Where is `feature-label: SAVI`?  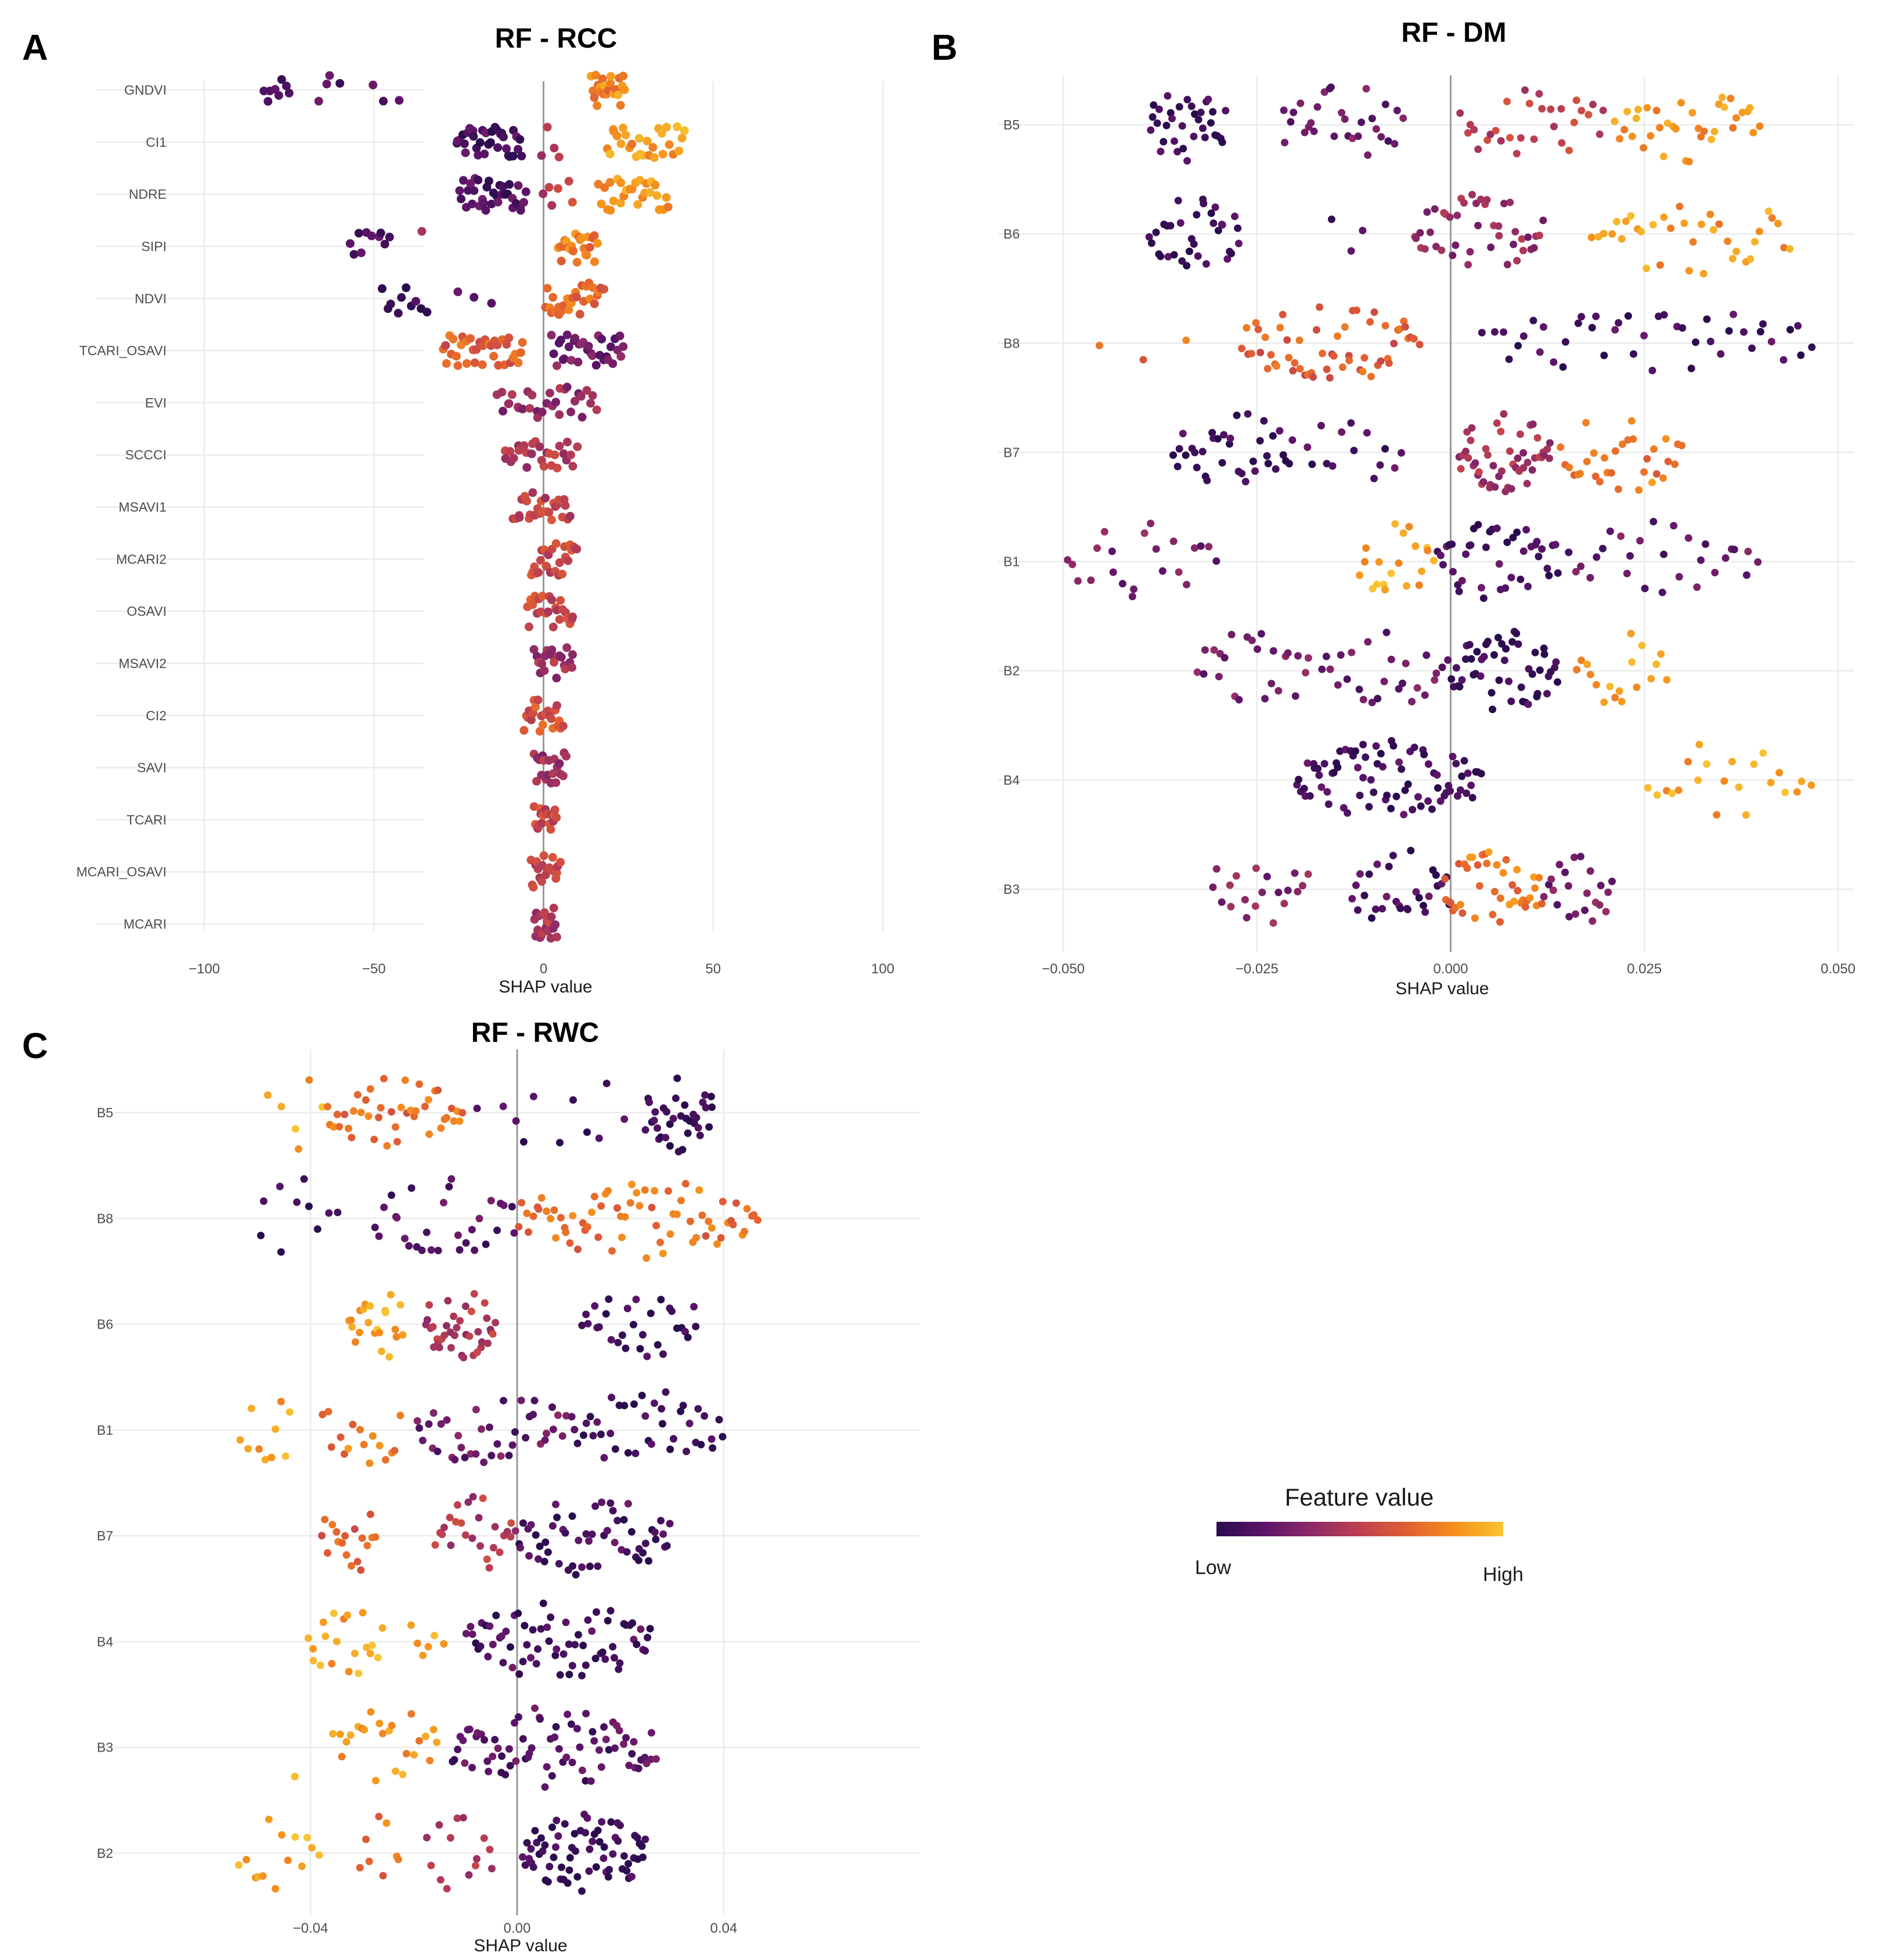 feature-label: SAVI is located at coordinates (152, 767).